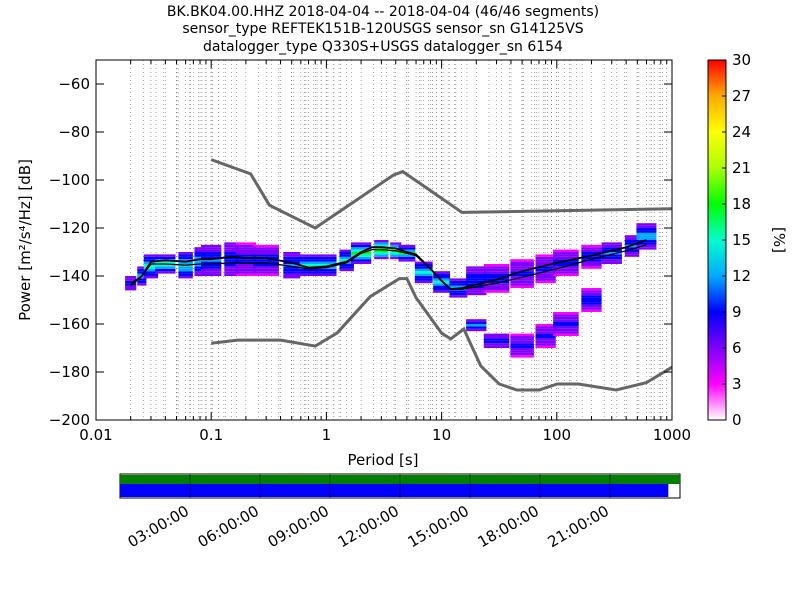  I want to click on colorbar-tick-label: 12, so click(741, 276).